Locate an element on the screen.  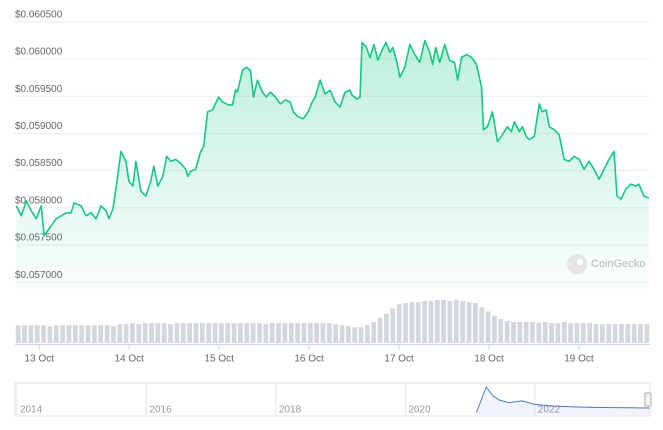
navigator-tick-label: 2020 is located at coordinates (419, 410).